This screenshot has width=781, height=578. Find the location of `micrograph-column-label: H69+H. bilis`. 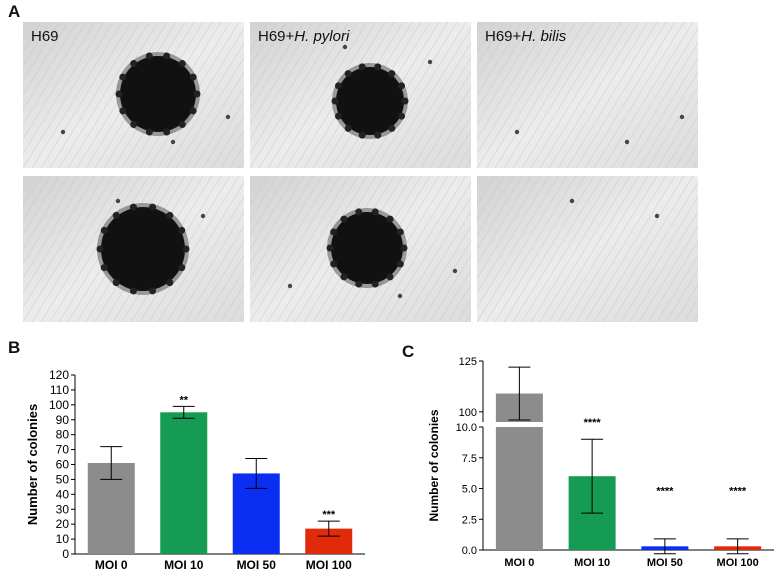

micrograph-column-label: H69+H. bilis is located at coordinates (525, 36).